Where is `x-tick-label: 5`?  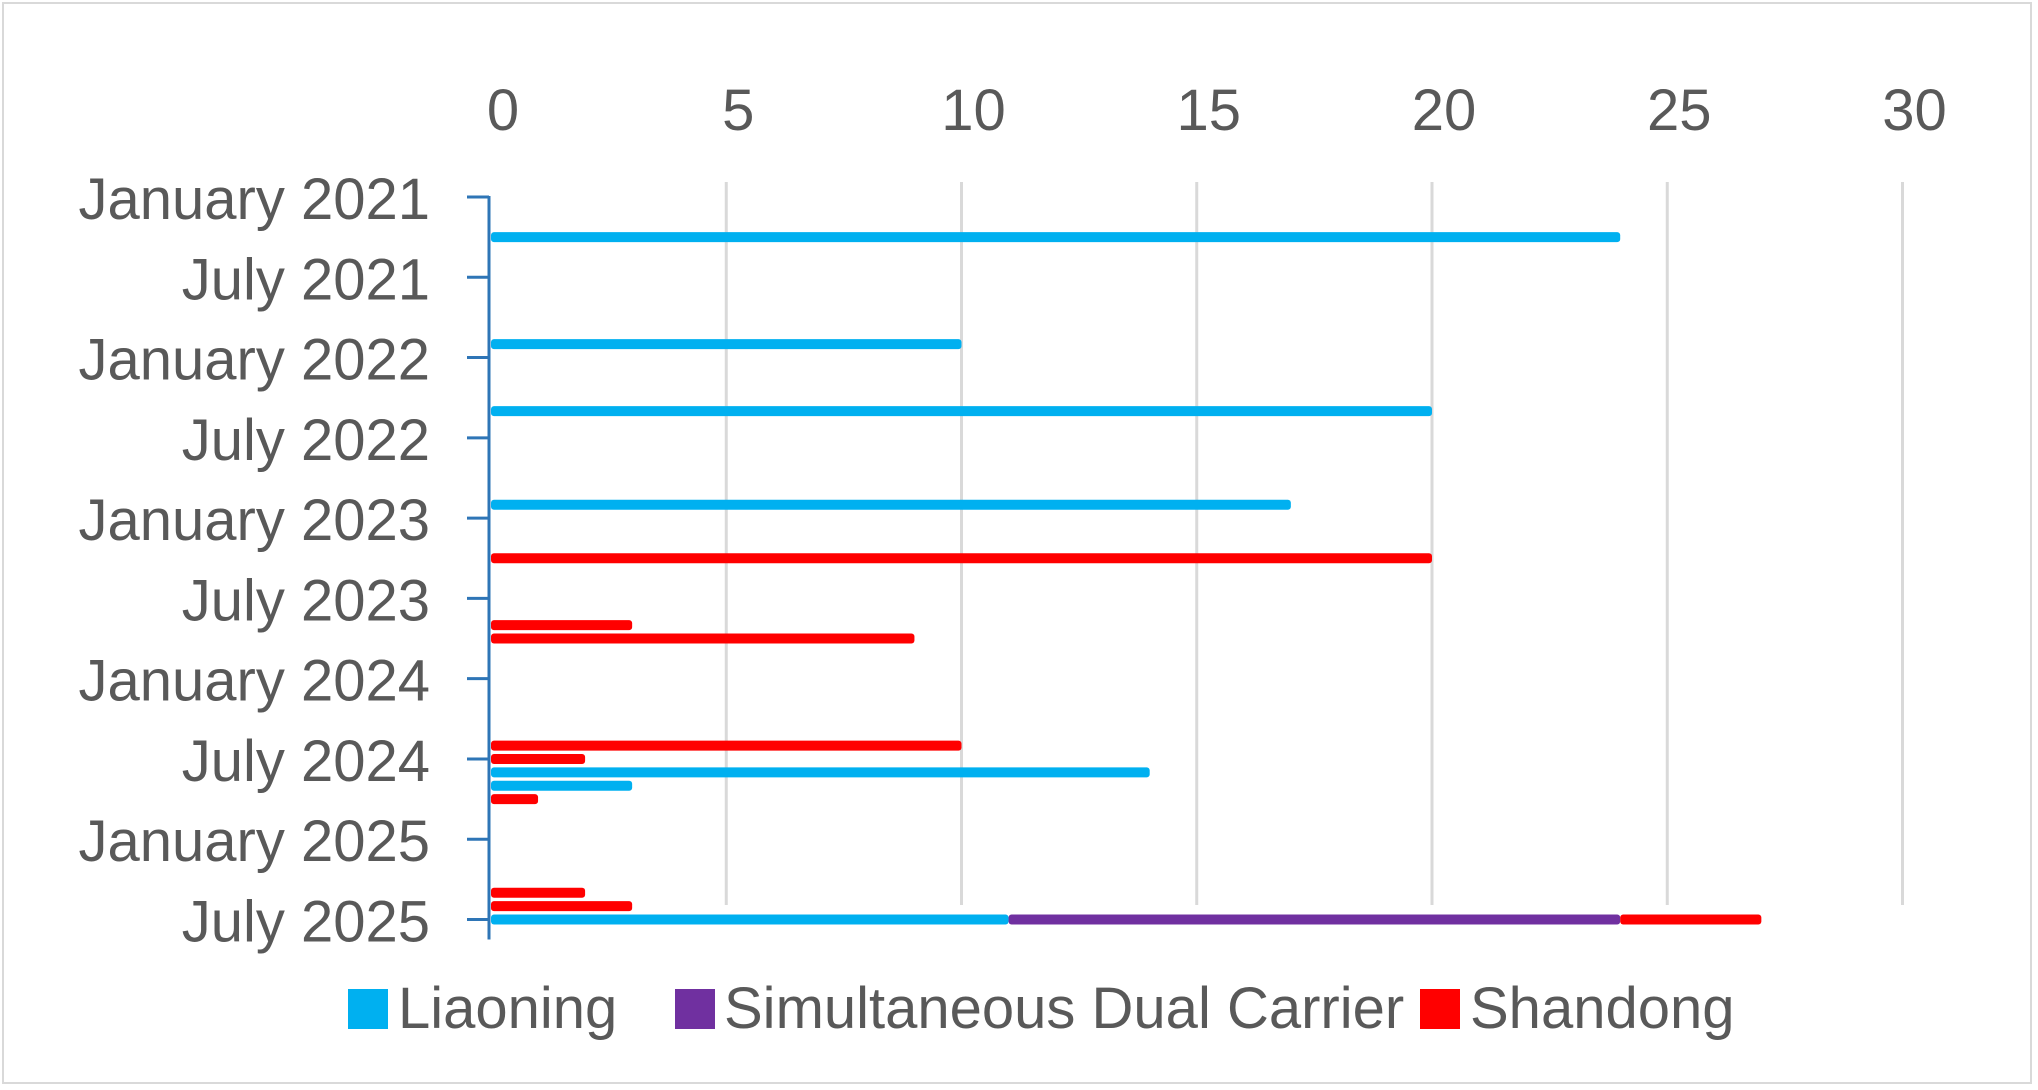 x-tick-label: 5 is located at coordinates (738, 110).